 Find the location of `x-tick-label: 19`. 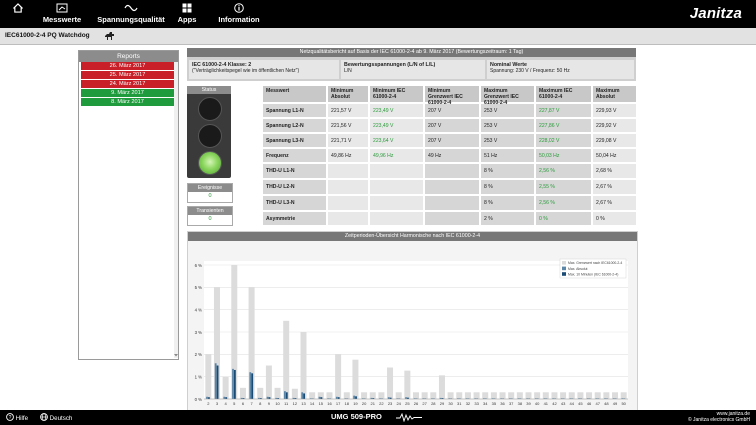

x-tick-label: 19 is located at coordinates (355, 403).